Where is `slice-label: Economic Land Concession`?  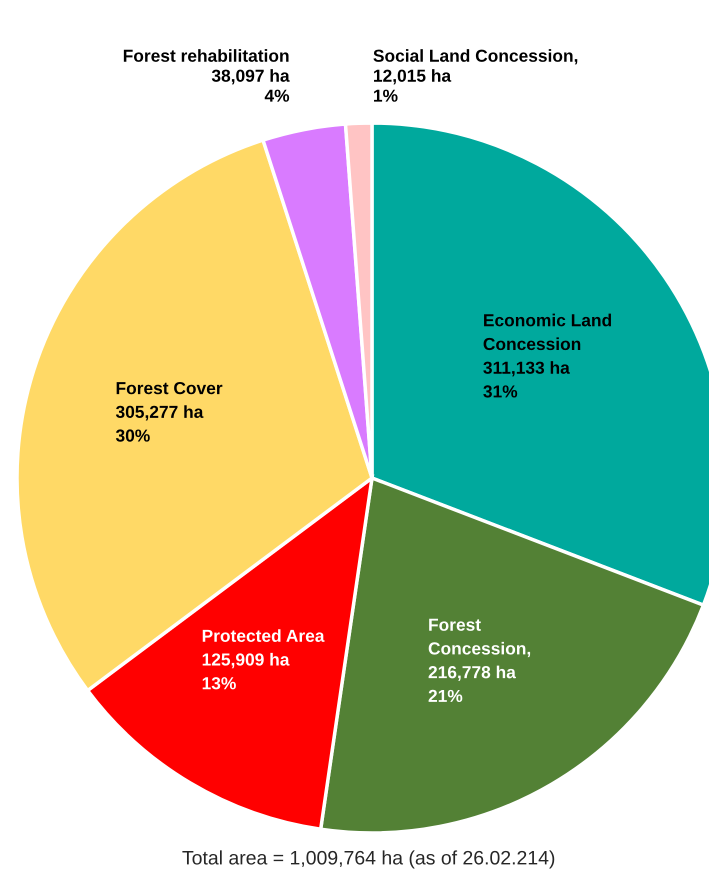 slice-label: Economic Land Concession is located at coordinates (548, 332).